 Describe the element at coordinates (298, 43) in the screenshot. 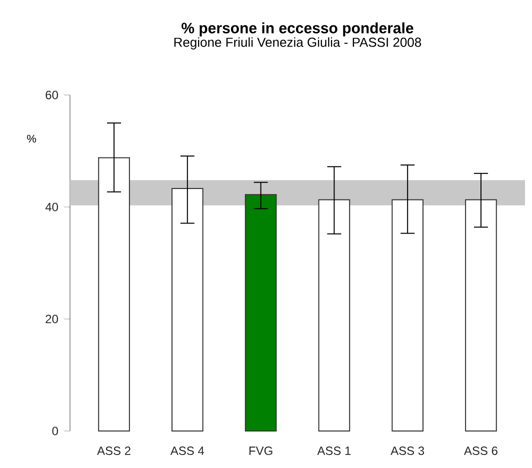

I see `chart-subtitle: Regione Friuli Venezia Giulia - PASSI 2008` at that location.